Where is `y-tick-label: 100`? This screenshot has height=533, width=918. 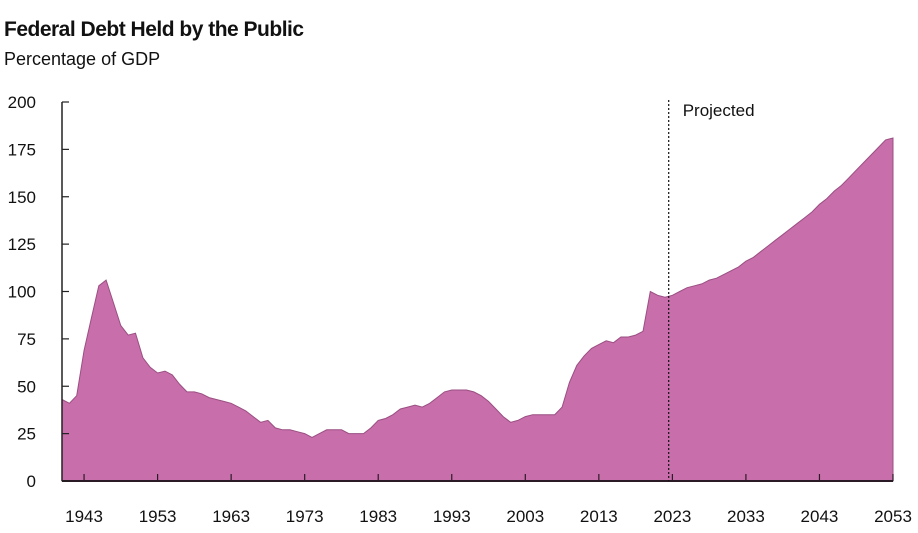 y-tick-label: 100 is located at coordinates (22, 292).